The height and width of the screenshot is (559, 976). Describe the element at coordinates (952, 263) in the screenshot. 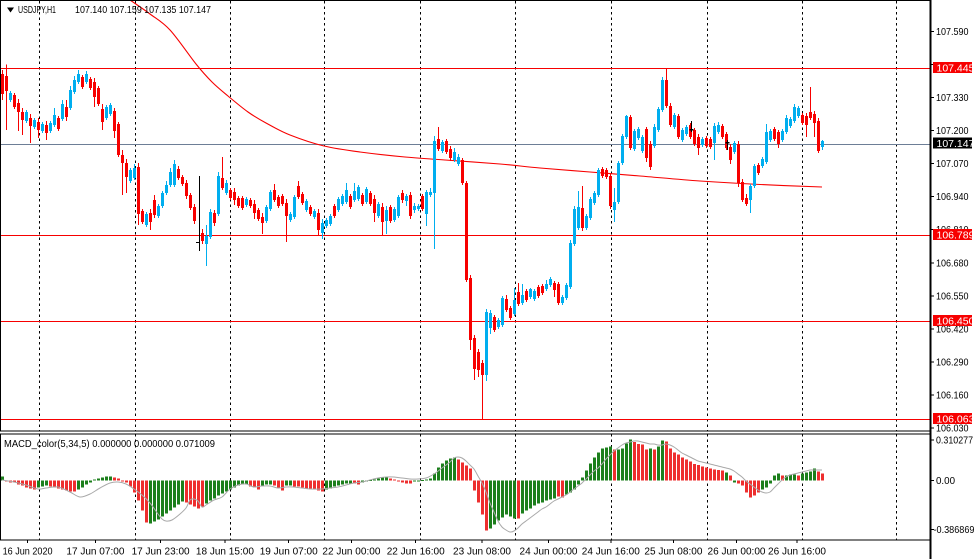

I see `svg-text: 106.680` at that location.